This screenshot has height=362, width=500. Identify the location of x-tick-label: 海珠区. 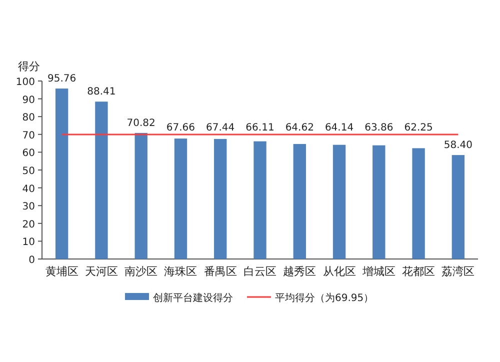
(181, 271).